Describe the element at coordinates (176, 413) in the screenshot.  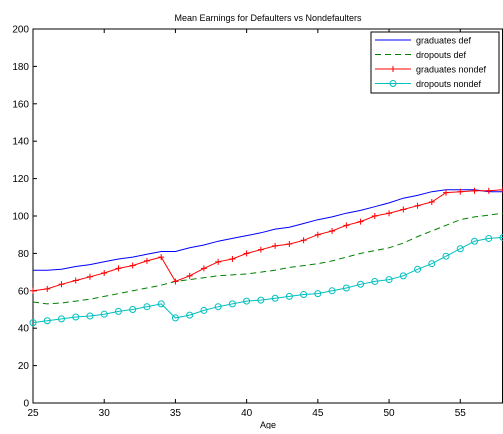
I see `x-tick-label: 35` at that location.